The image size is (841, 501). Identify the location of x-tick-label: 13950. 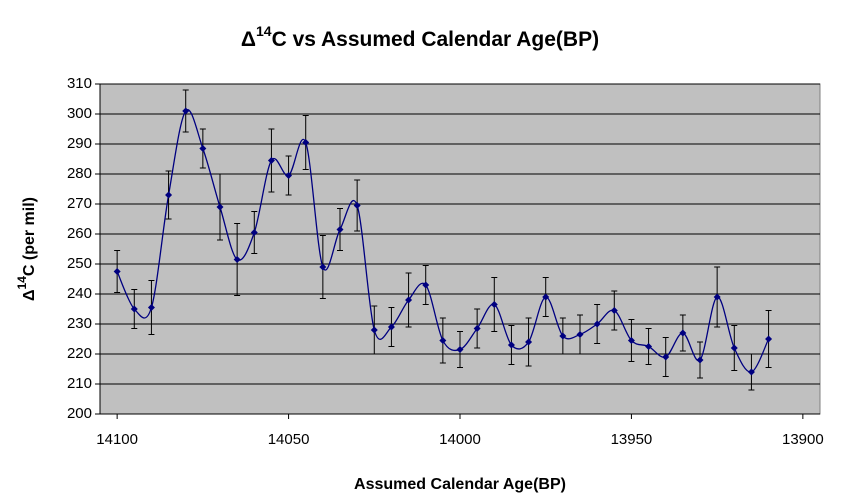
(632, 439).